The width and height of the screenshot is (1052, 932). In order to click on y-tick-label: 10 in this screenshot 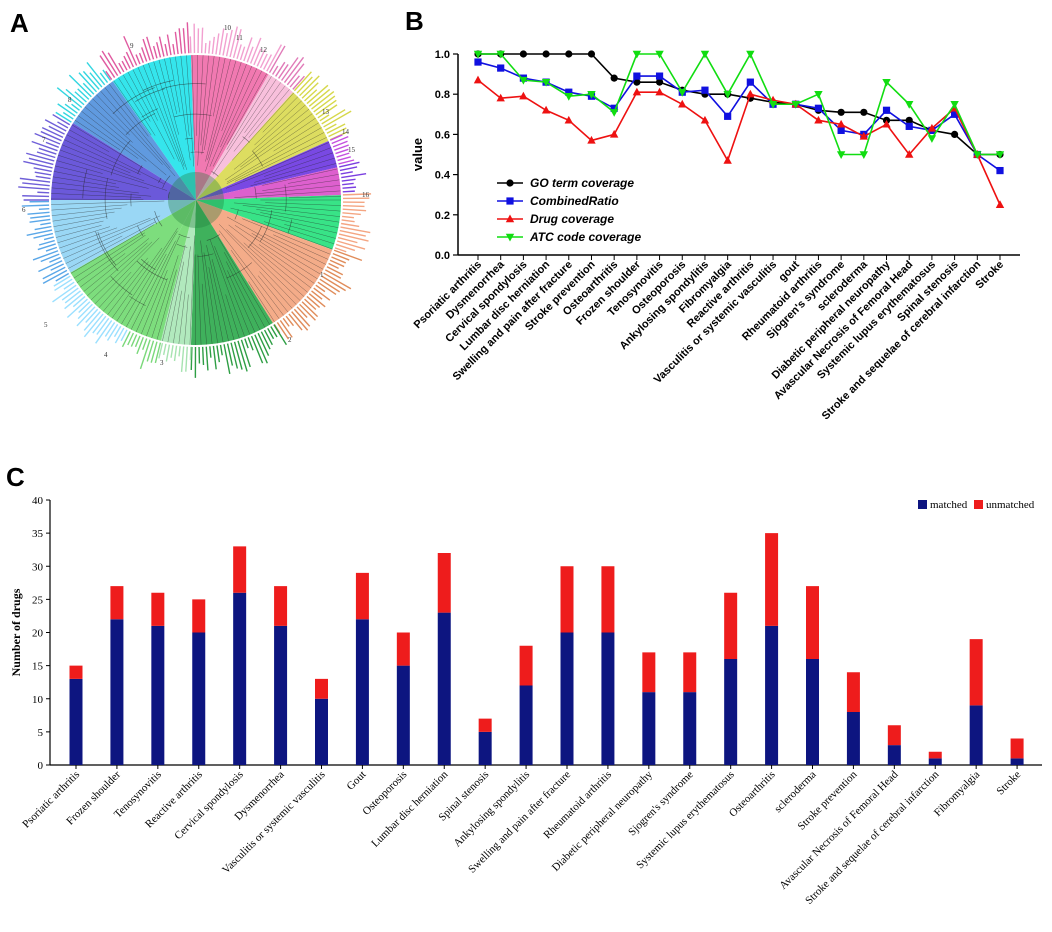, I will do `click(38, 700)`.